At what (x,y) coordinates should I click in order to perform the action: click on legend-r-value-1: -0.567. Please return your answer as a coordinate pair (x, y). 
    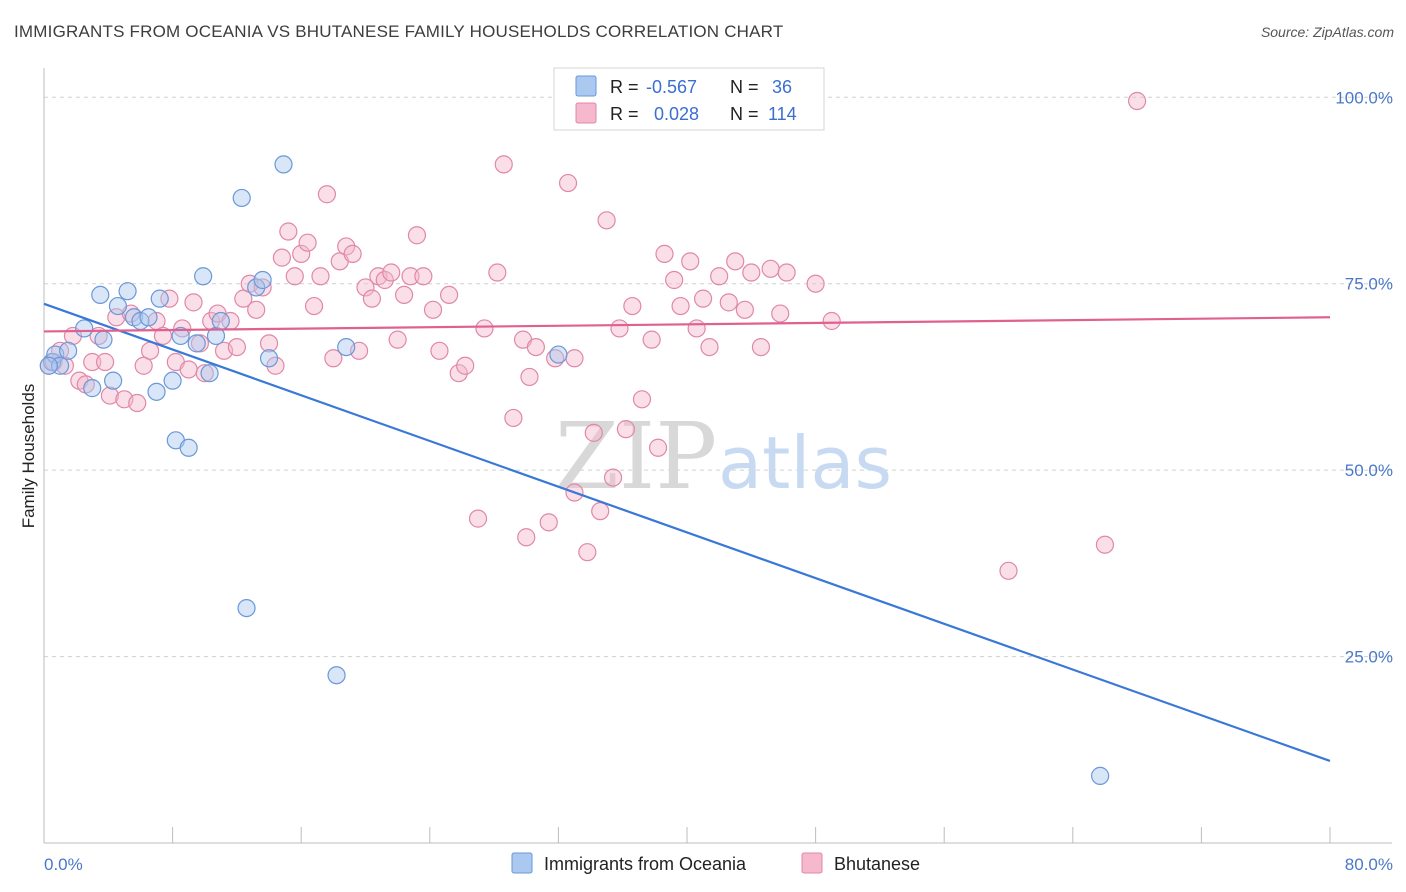
    Looking at the image, I should click on (671, 87).